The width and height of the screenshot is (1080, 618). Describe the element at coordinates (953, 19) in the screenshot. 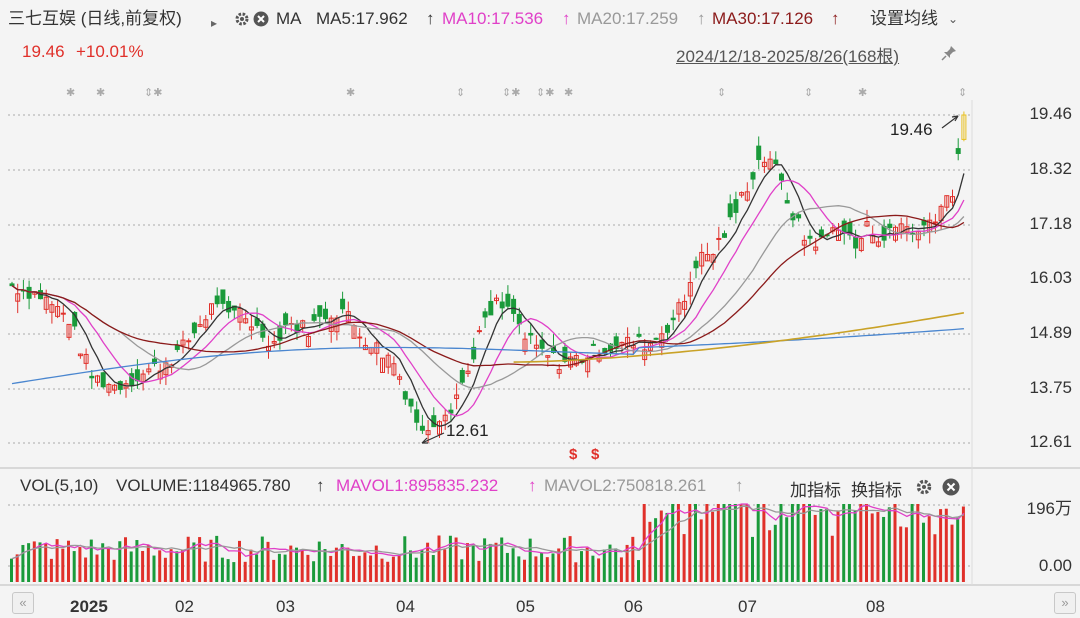

I see `chevron-down-icon: ⌄` at that location.